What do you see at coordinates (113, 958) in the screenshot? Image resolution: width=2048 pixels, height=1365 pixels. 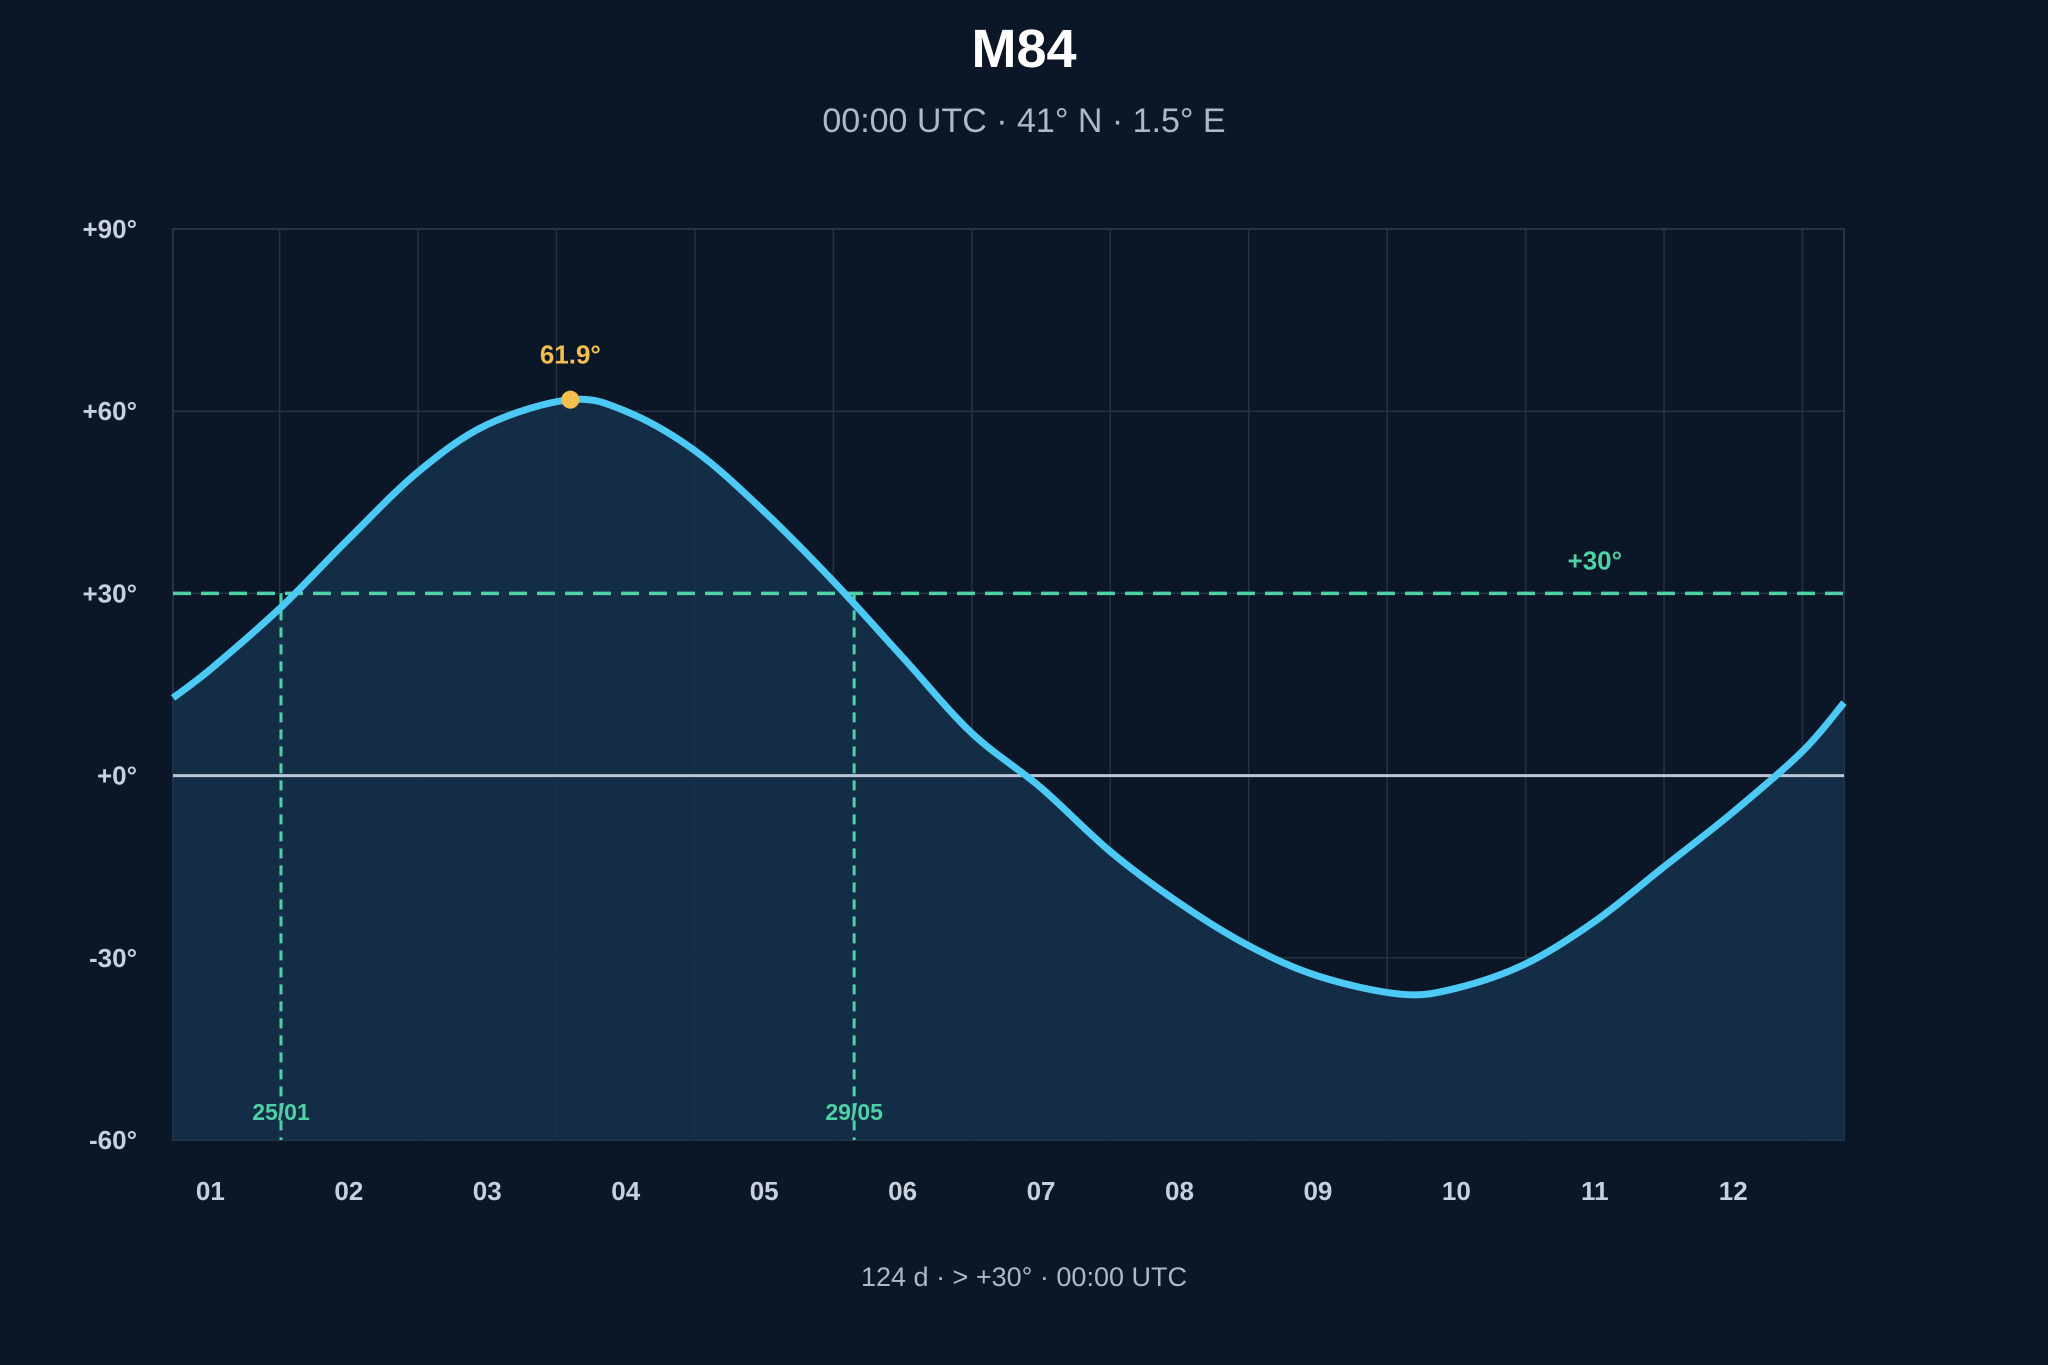 I see `y-tick-label: -30°` at bounding box center [113, 958].